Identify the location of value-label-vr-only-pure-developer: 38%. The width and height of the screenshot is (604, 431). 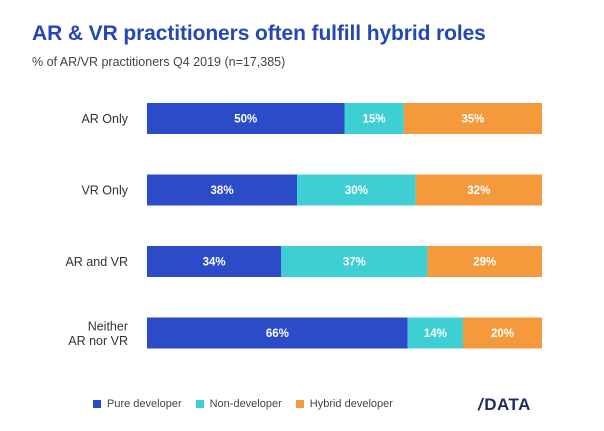
(222, 191).